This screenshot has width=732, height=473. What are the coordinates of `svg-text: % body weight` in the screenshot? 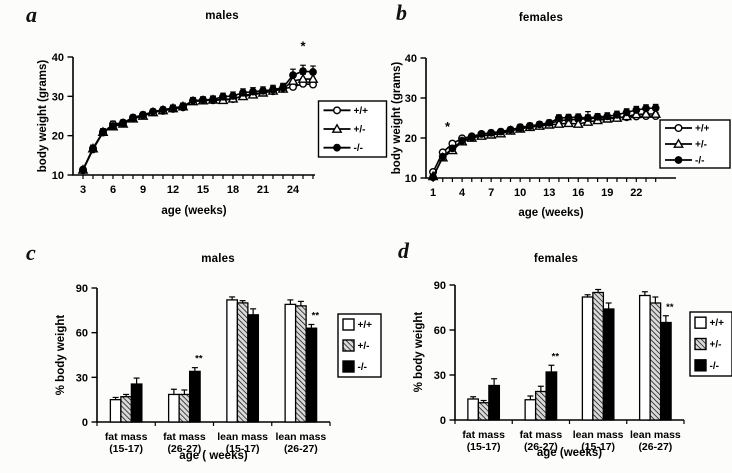 It's located at (419, 352).